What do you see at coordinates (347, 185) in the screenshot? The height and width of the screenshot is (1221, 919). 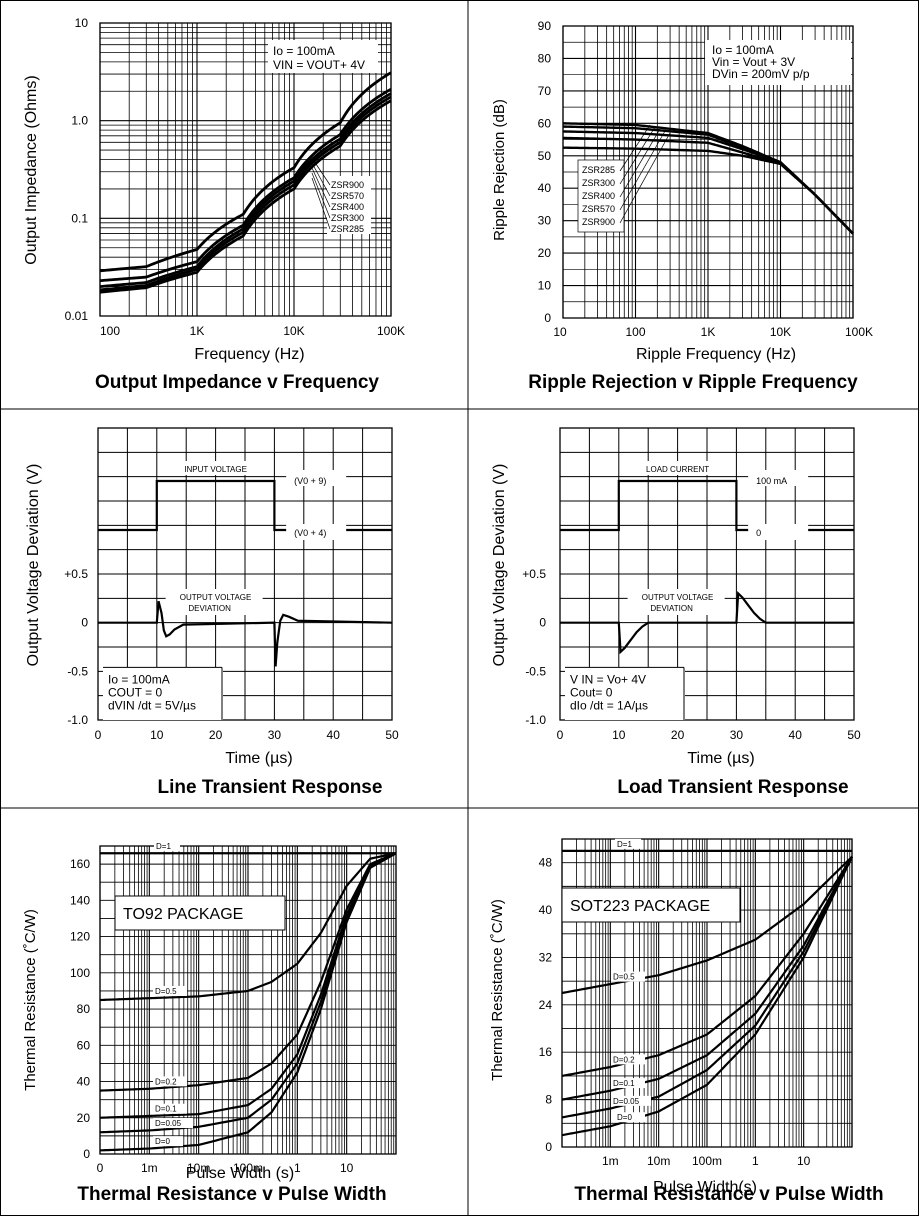 I see `series-label: ZSR900` at bounding box center [347, 185].